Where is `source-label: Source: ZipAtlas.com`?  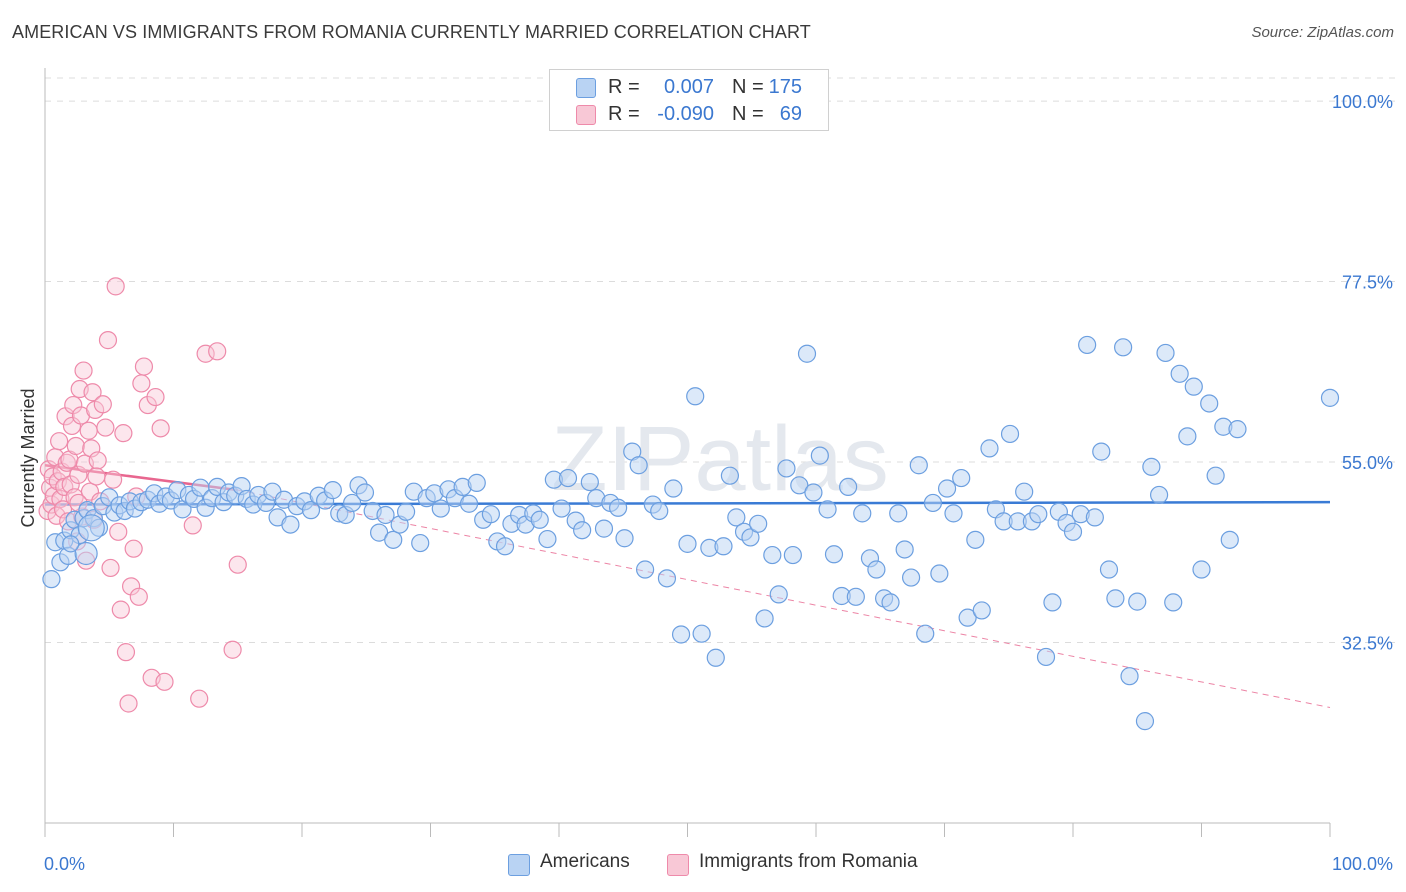 source-label: Source: ZipAtlas.com is located at coordinates (1322, 32).